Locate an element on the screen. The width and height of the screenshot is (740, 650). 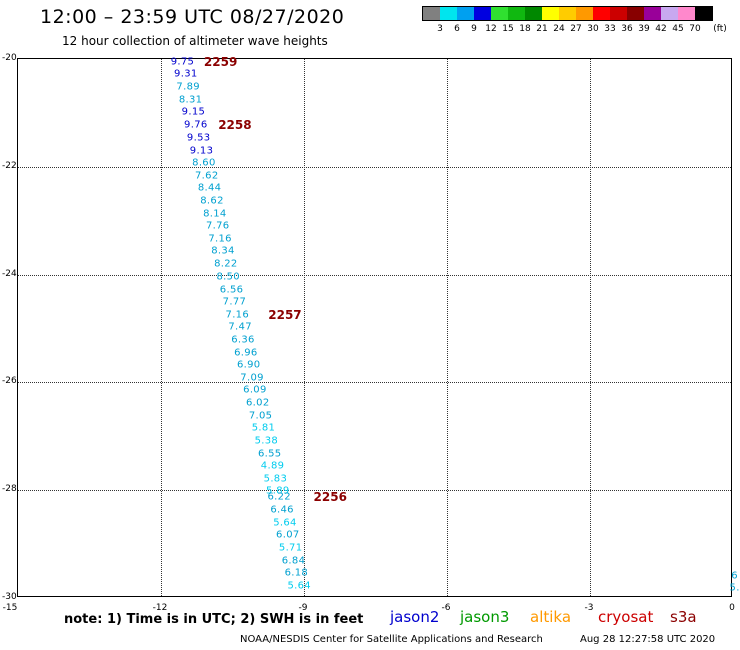
y-tick-label: -28 is located at coordinates (9, 489).